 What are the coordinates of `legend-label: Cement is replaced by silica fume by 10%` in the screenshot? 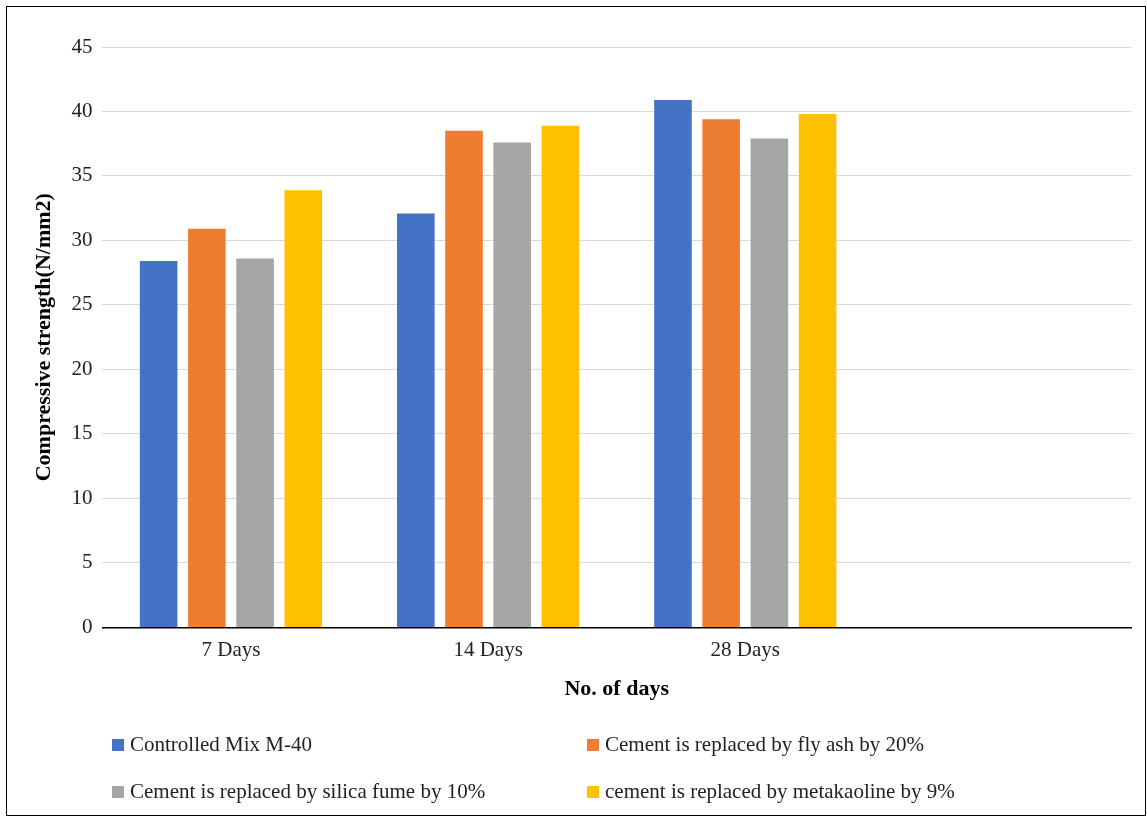 It's located at (308, 791).